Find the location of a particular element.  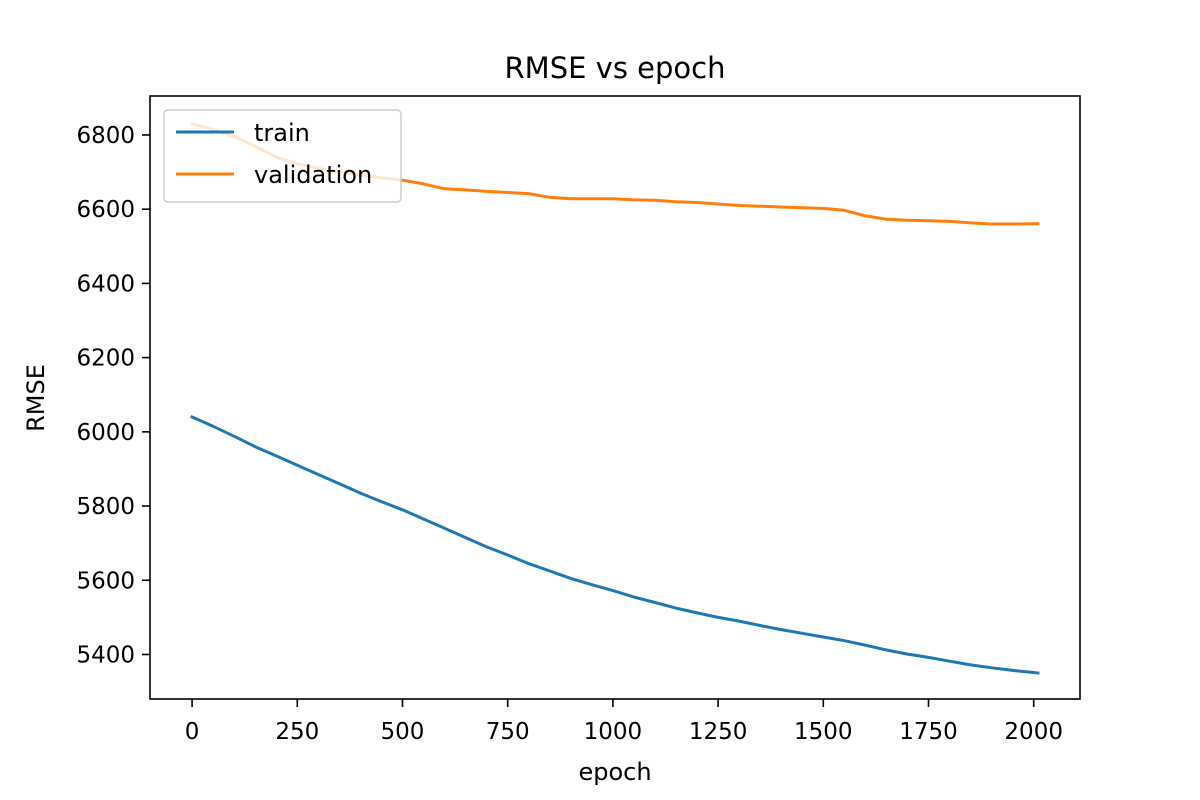

y-tick-label: 6200 is located at coordinates (105, 359).